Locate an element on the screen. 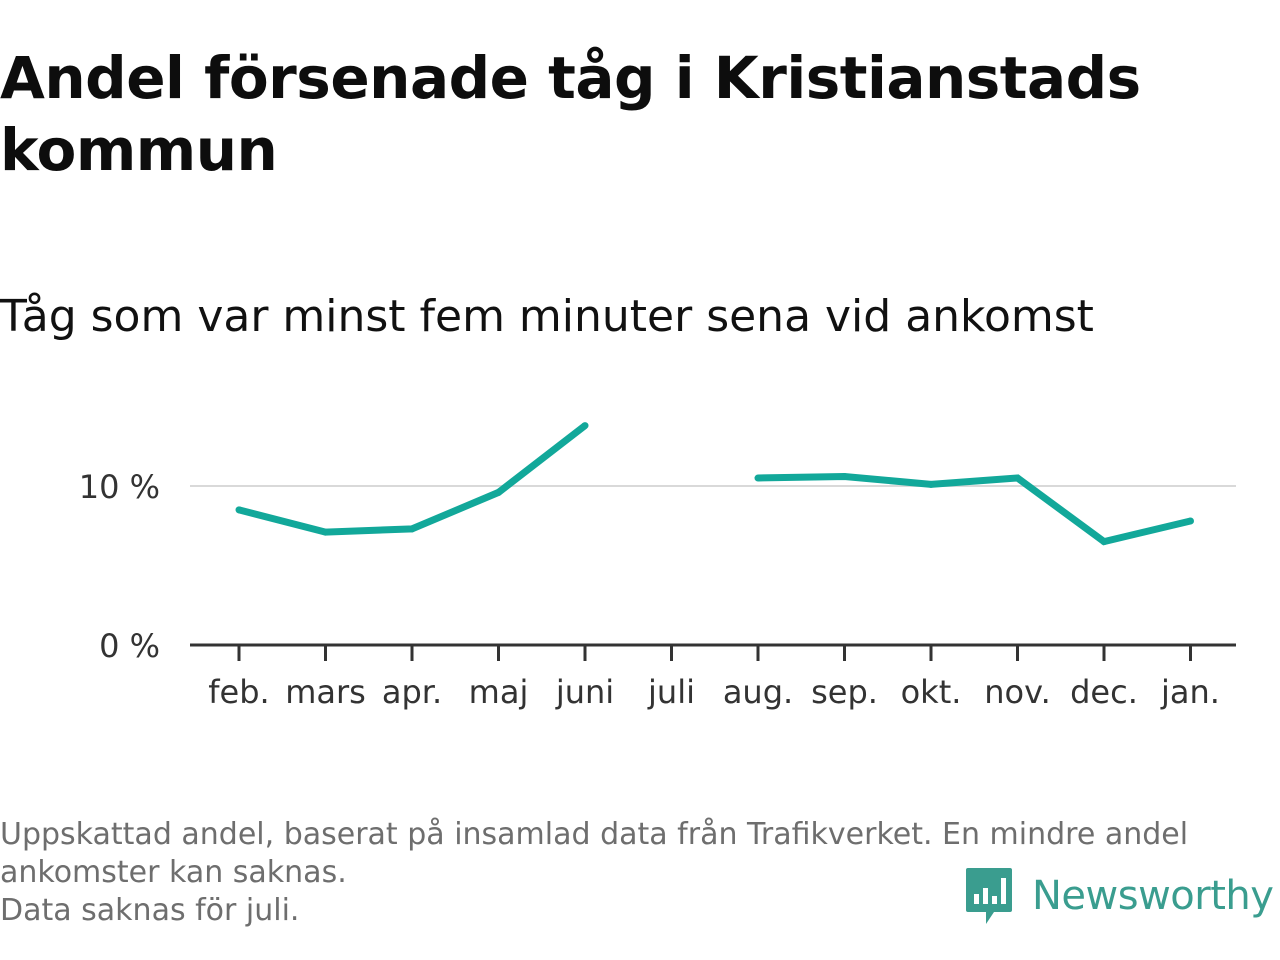 This screenshot has width=1280, height=960. y-tick-label: 0 % is located at coordinates (129, 646).